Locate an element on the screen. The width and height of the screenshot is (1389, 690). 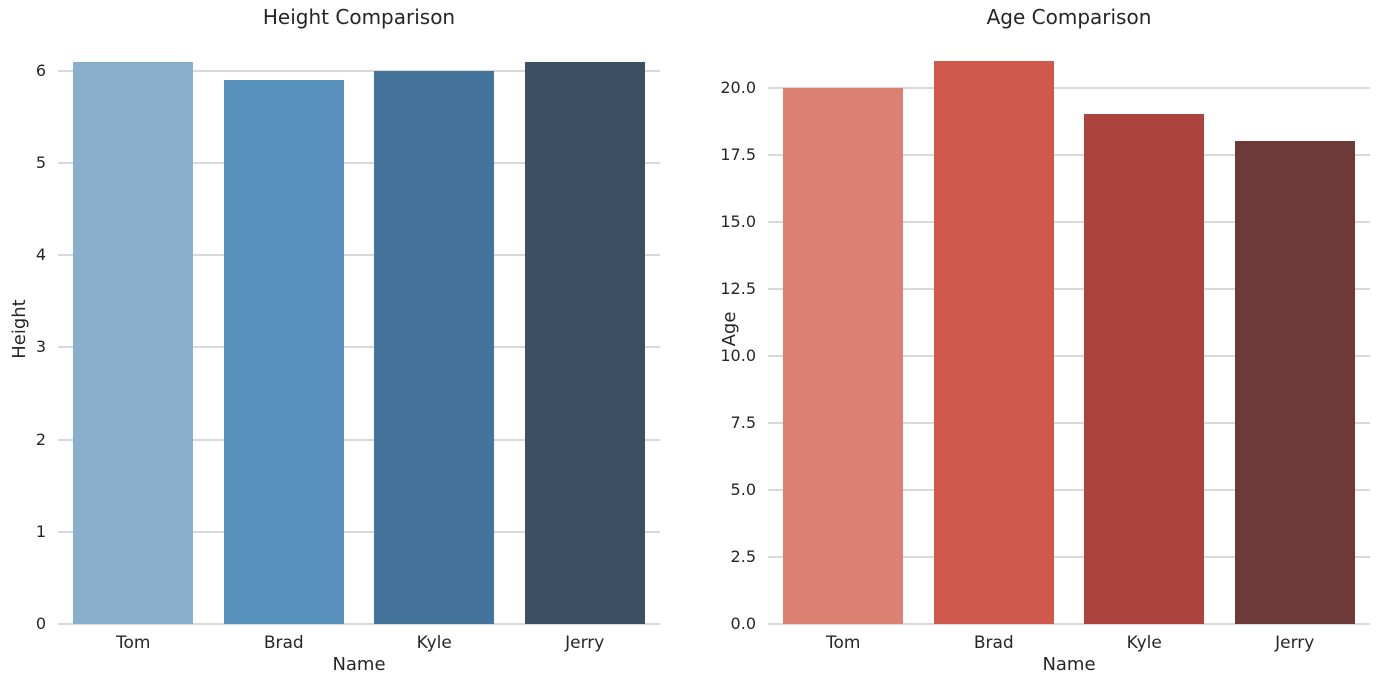
chart-title: Age Comparison is located at coordinates (1069, 17).